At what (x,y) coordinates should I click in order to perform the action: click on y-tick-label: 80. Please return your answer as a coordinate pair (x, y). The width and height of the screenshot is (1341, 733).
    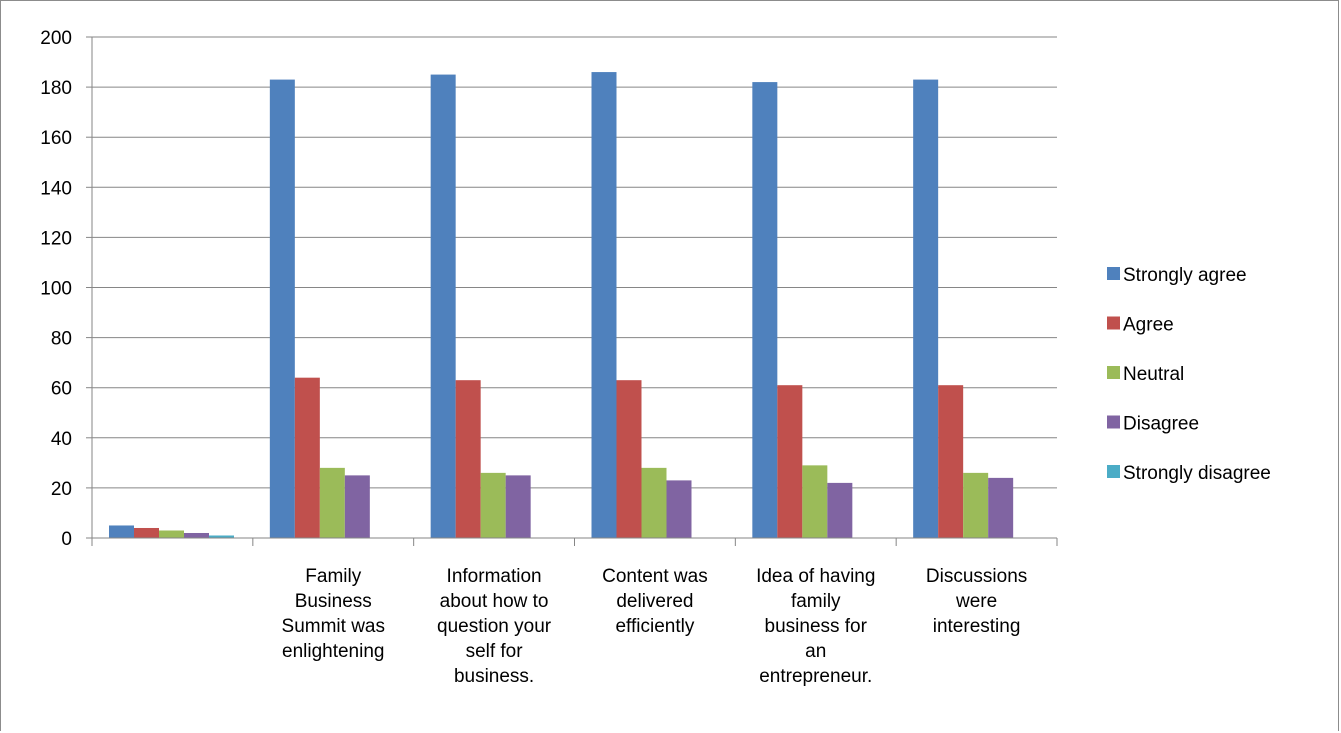
    Looking at the image, I should click on (61, 339).